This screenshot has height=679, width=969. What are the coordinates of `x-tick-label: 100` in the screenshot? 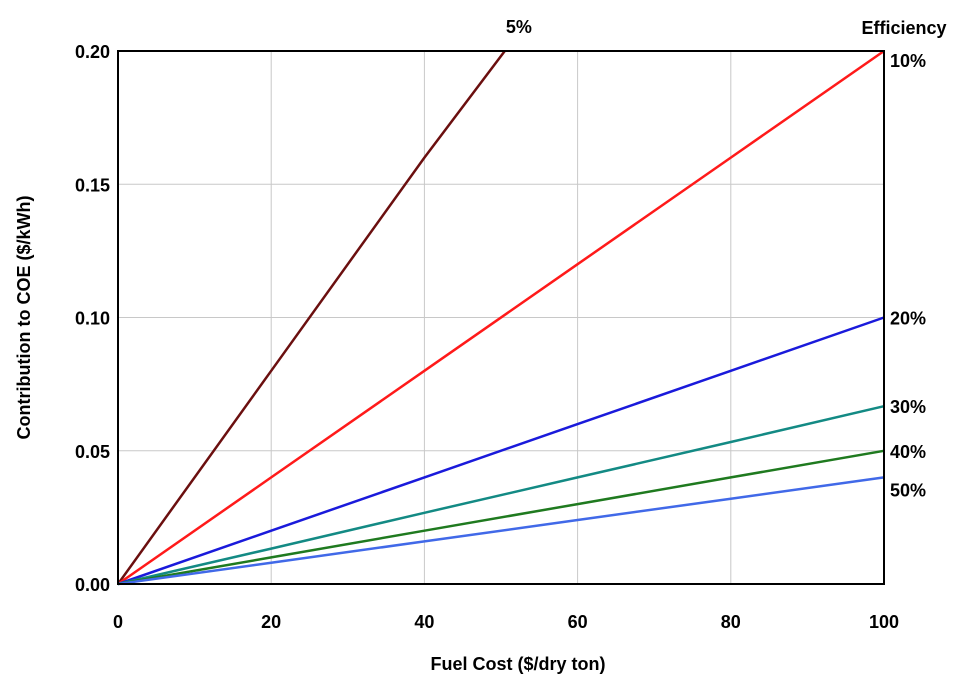 It's located at (884, 622).